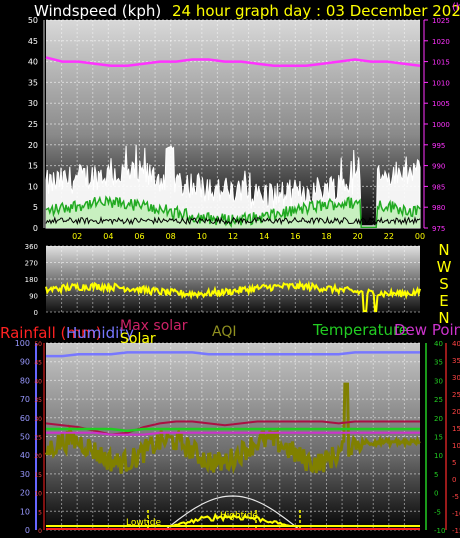  I want to click on humidity-tick-label: 30, so click(25, 474).